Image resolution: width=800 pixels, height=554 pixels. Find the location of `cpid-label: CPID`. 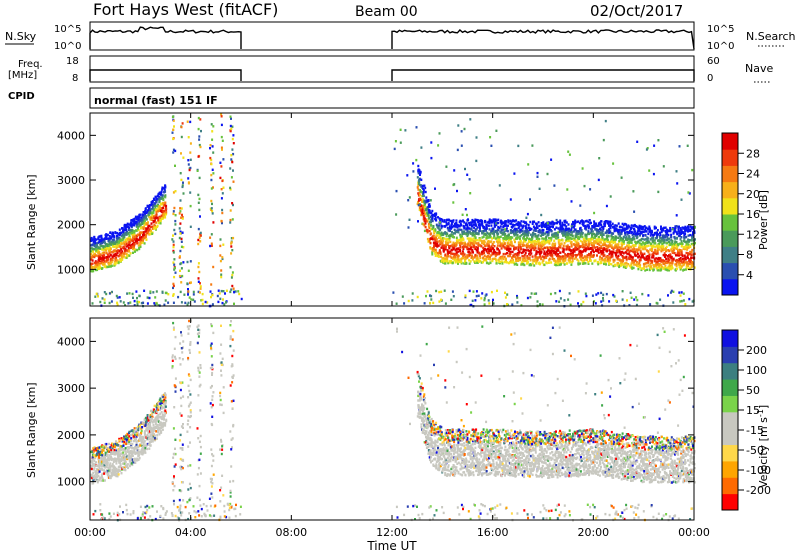

cpid-label: CPID is located at coordinates (21, 96).